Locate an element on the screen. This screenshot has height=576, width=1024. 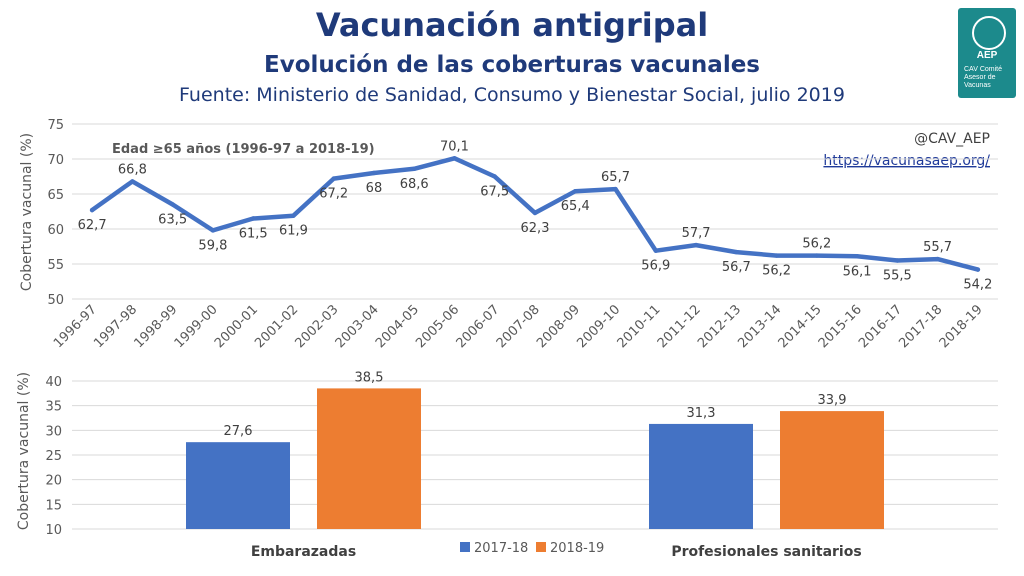
line-x-tick-label: 2002-03 is located at coordinates (317, 326).